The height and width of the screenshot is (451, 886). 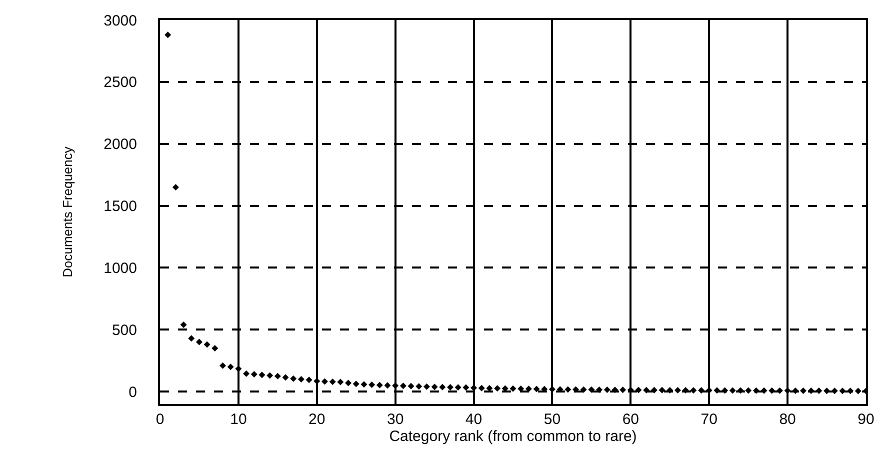 I want to click on x-tick-label: 80, so click(x=787, y=419).